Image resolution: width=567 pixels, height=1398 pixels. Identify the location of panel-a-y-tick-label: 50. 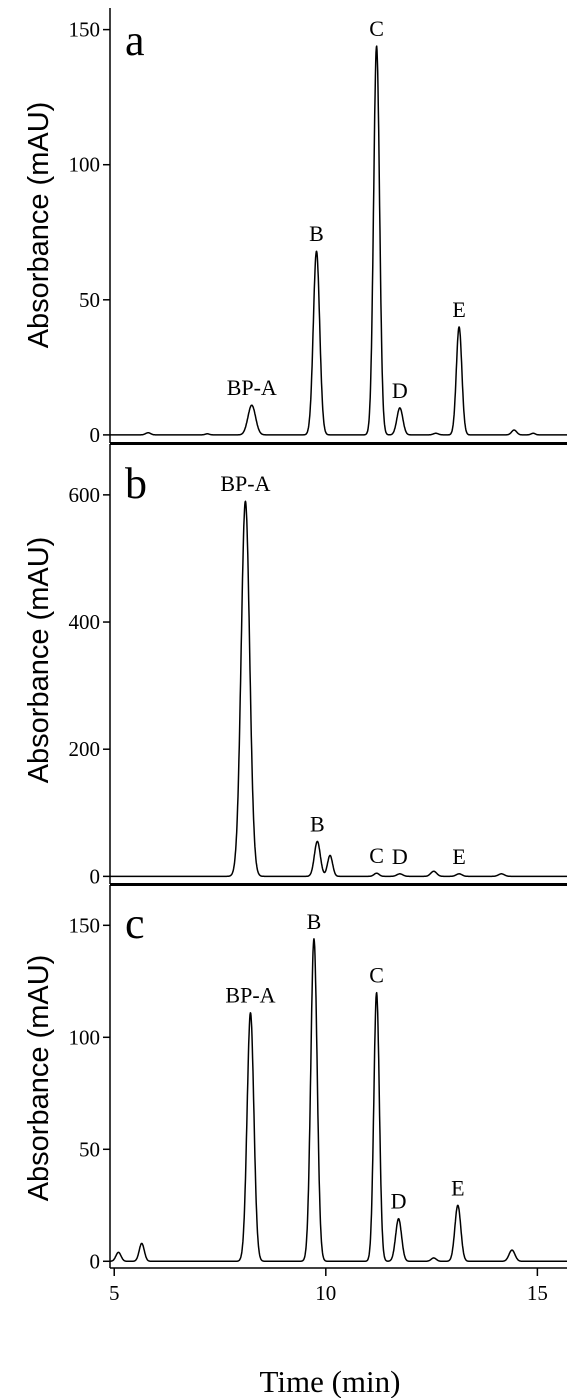
(89, 300).